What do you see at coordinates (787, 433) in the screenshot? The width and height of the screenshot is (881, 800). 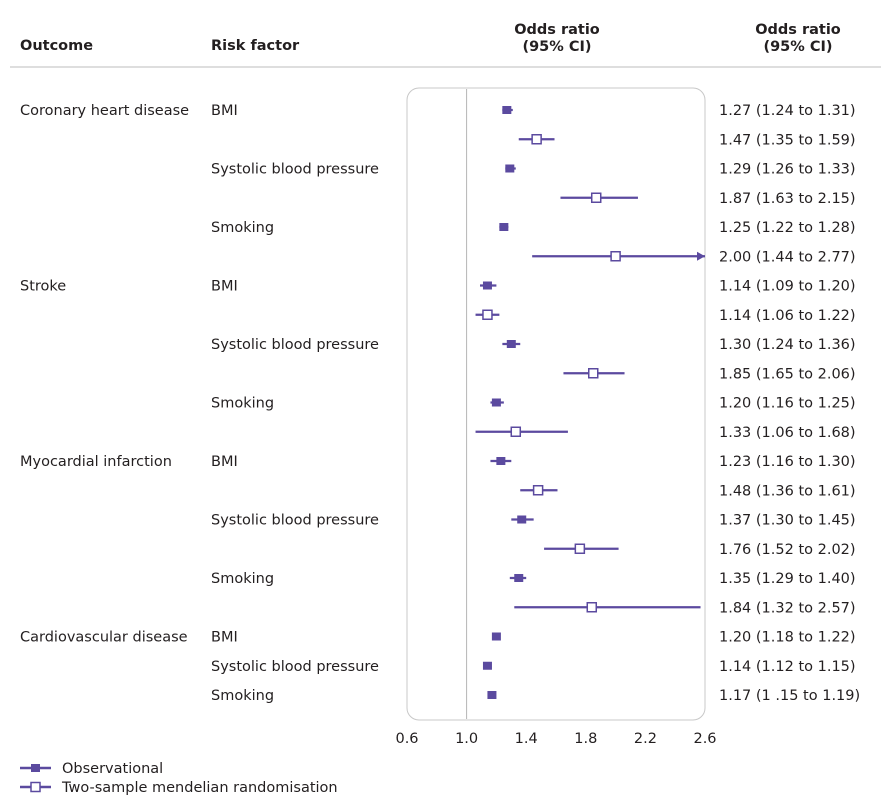 I see `odds-ratio-ci-text: 1.33 (1.06 to 1.68)` at bounding box center [787, 433].